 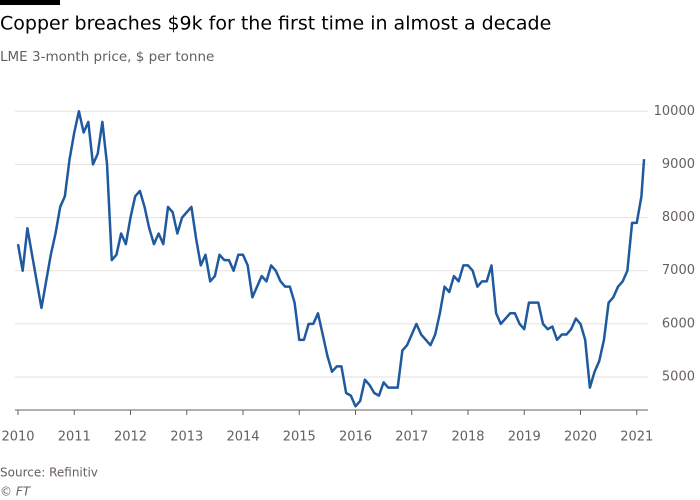 What do you see at coordinates (30, 2) in the screenshot?
I see `brand-bar` at bounding box center [30, 2].